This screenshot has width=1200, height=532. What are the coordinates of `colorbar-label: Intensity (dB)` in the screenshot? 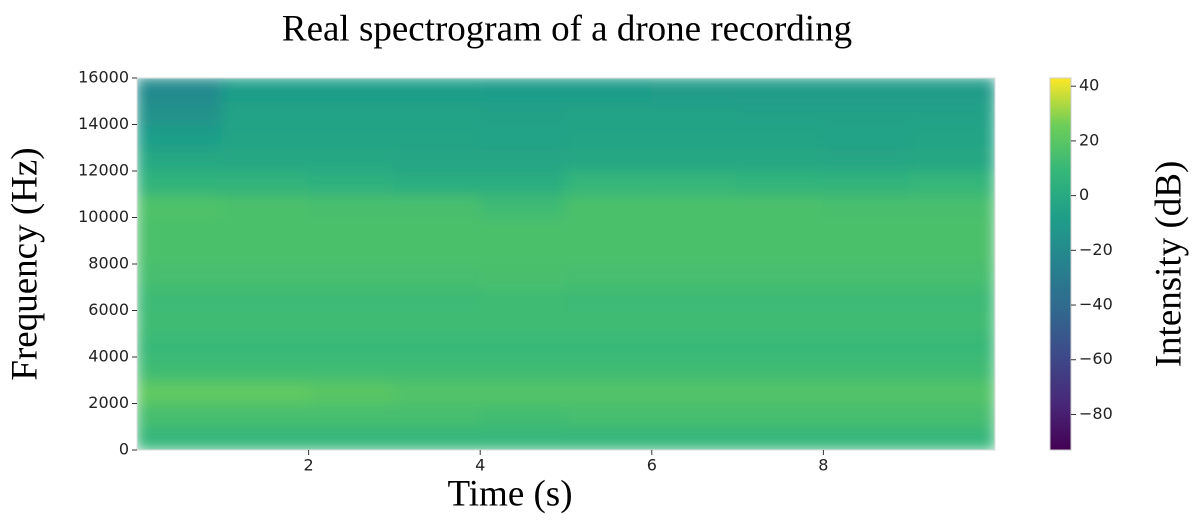 It's located at (1168, 264).